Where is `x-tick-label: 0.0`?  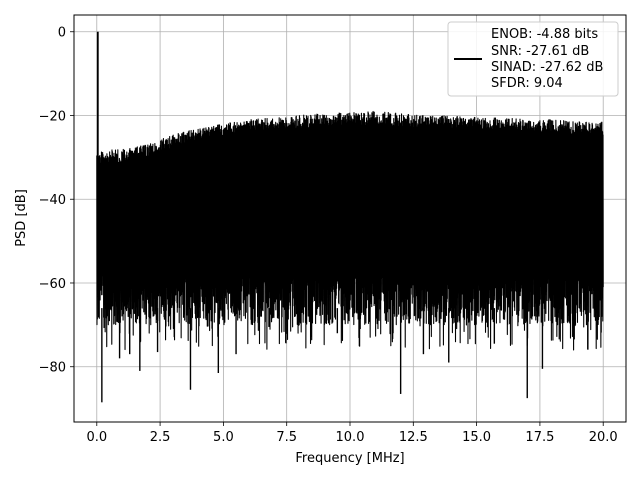
x-tick-label: 0.0 is located at coordinates (96, 437).